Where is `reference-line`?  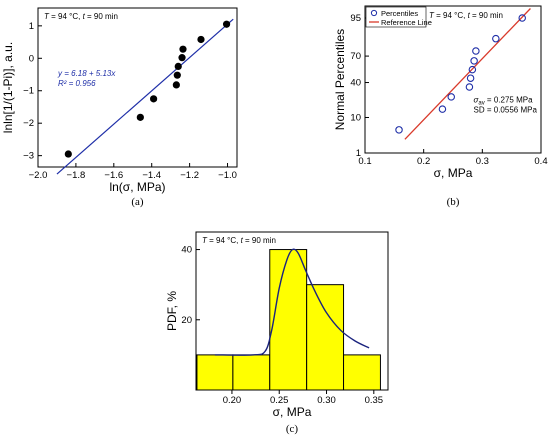 reference-line is located at coordinates (467, 74).